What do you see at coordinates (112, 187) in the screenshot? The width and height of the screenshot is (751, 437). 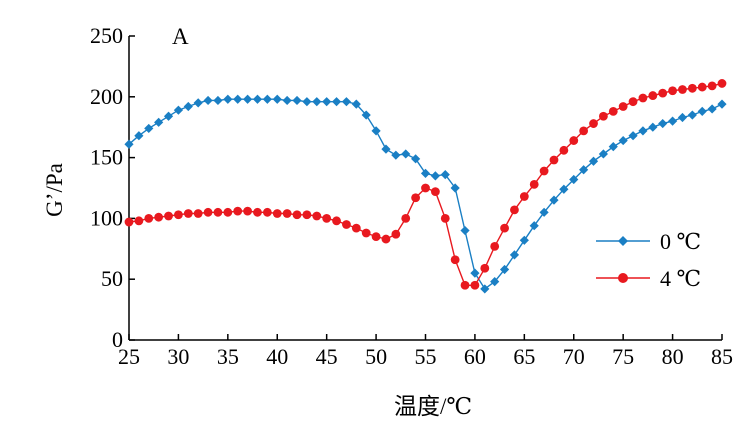 I see `y-ticks: 0 50 100 150 200 250` at bounding box center [112, 187].